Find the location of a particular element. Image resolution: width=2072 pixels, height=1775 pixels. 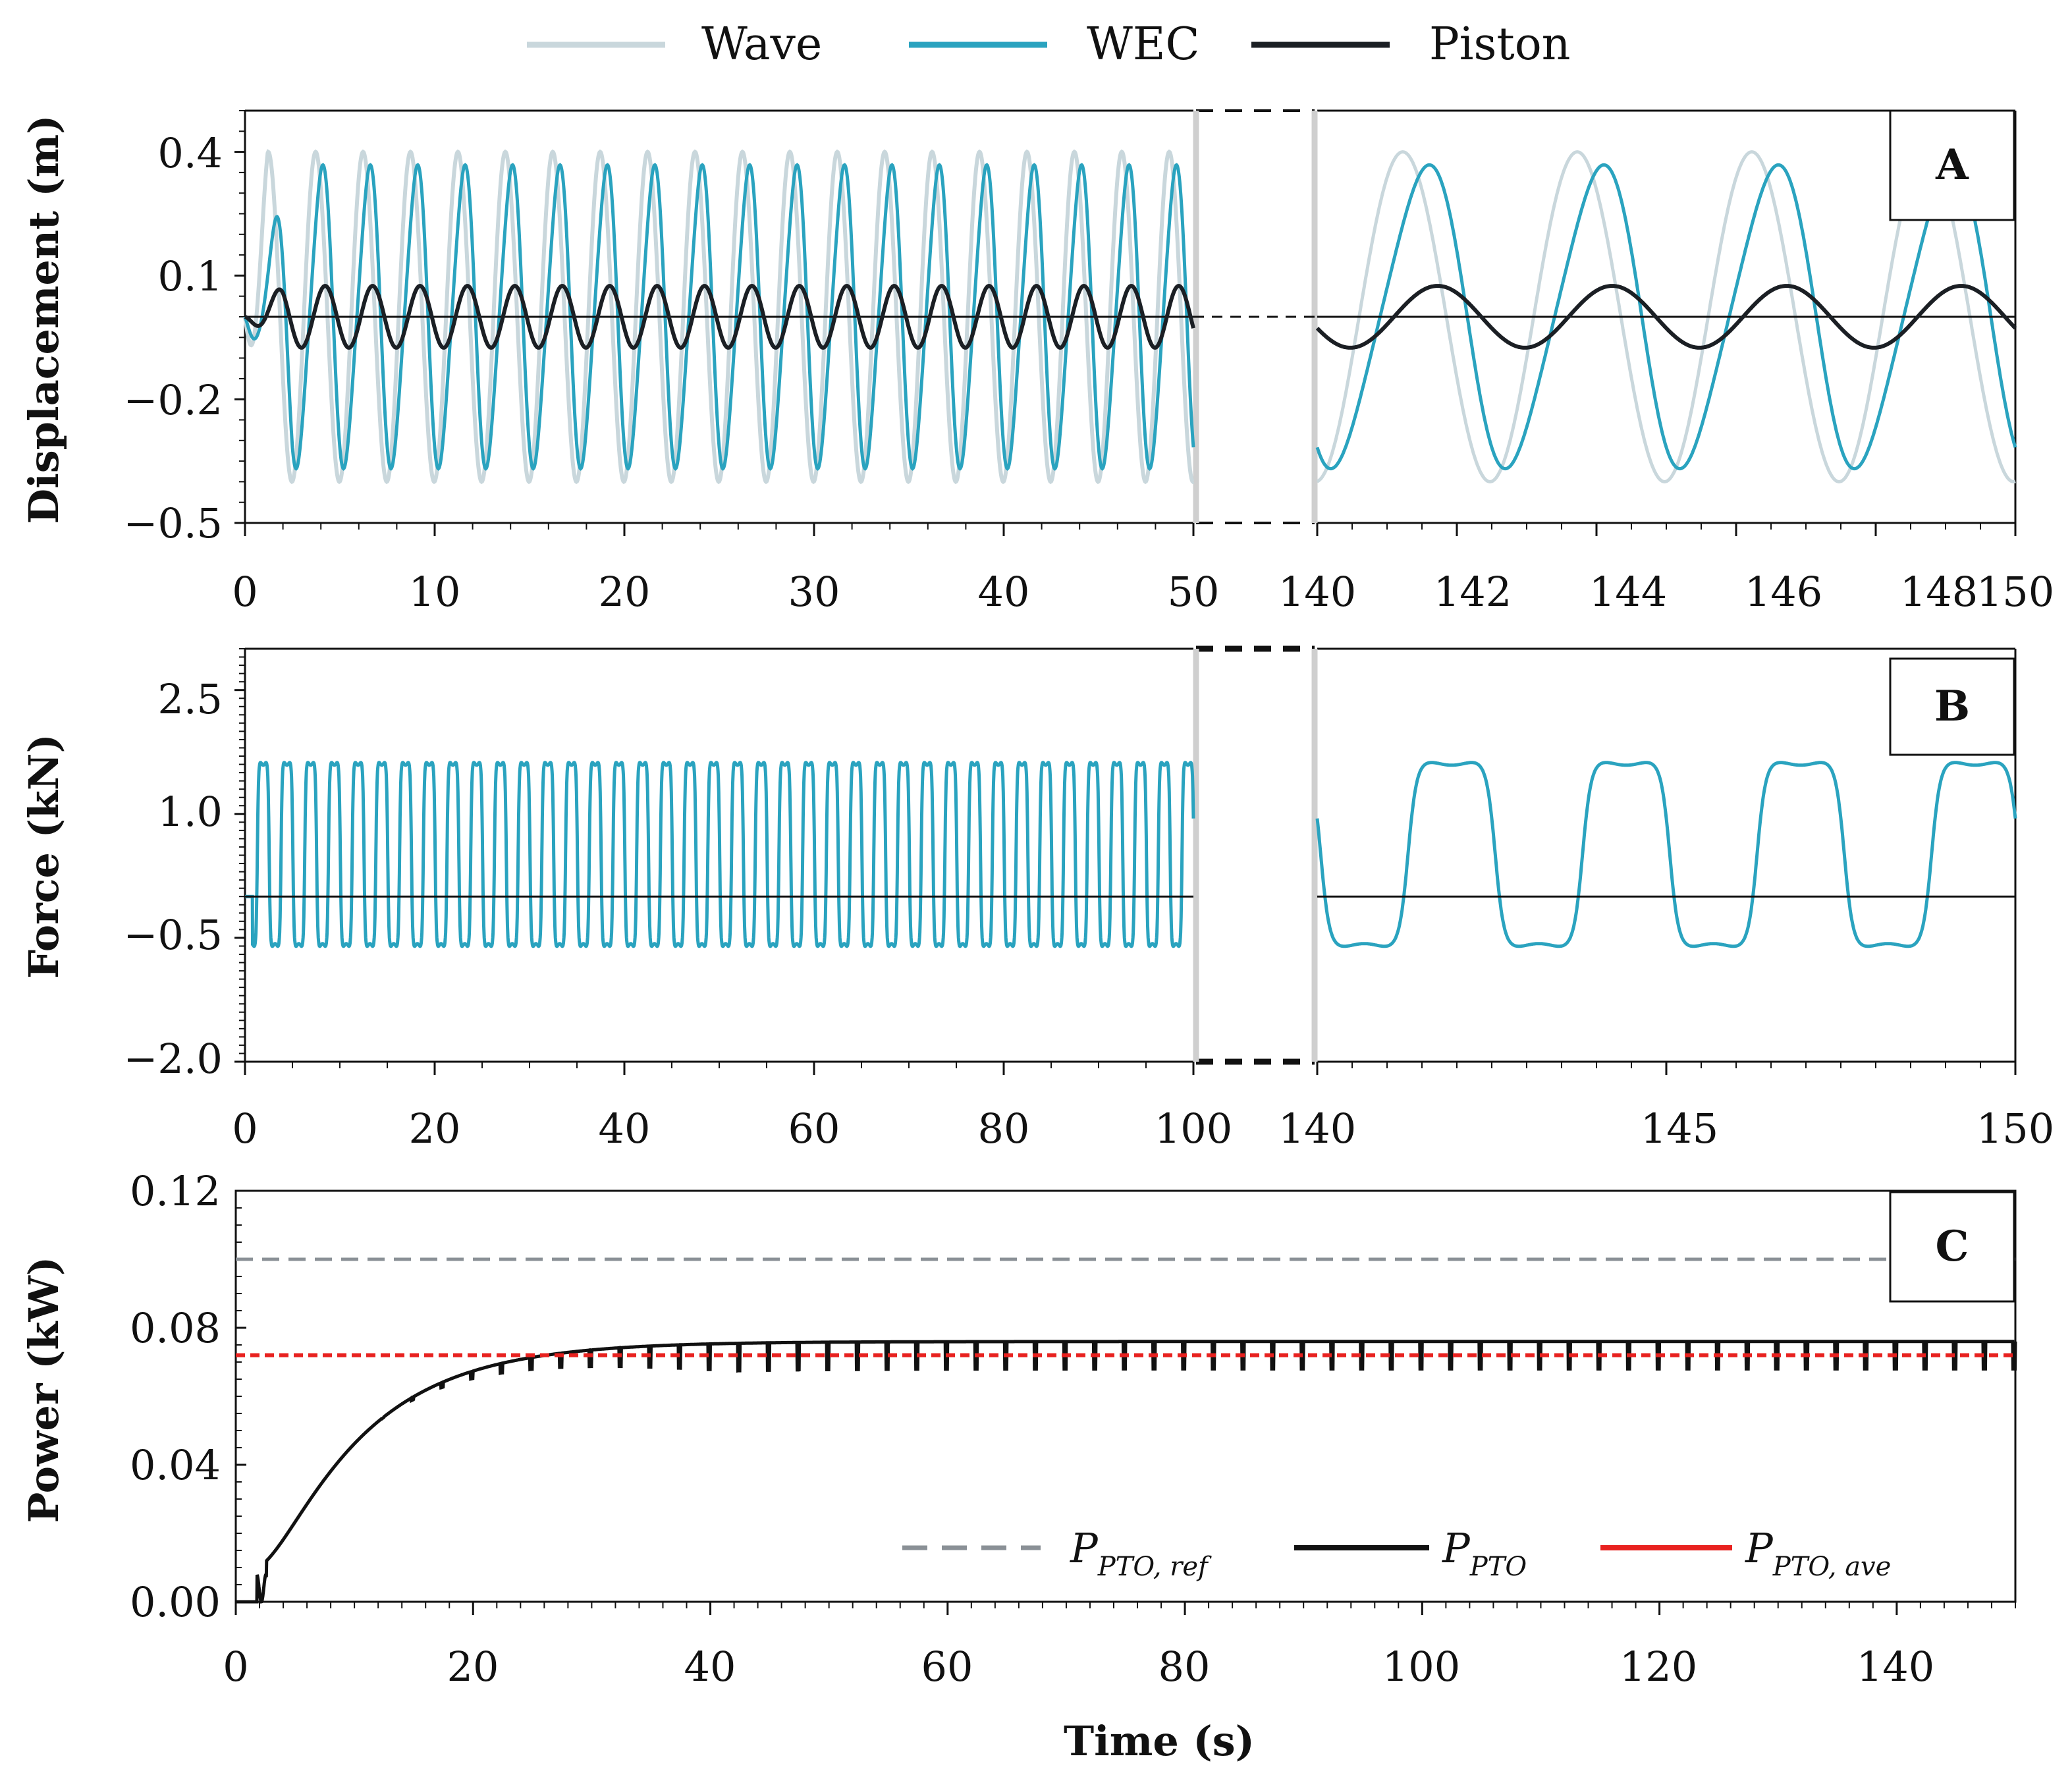

legend-label-ppto: PPTO is located at coordinates (1484, 1553).